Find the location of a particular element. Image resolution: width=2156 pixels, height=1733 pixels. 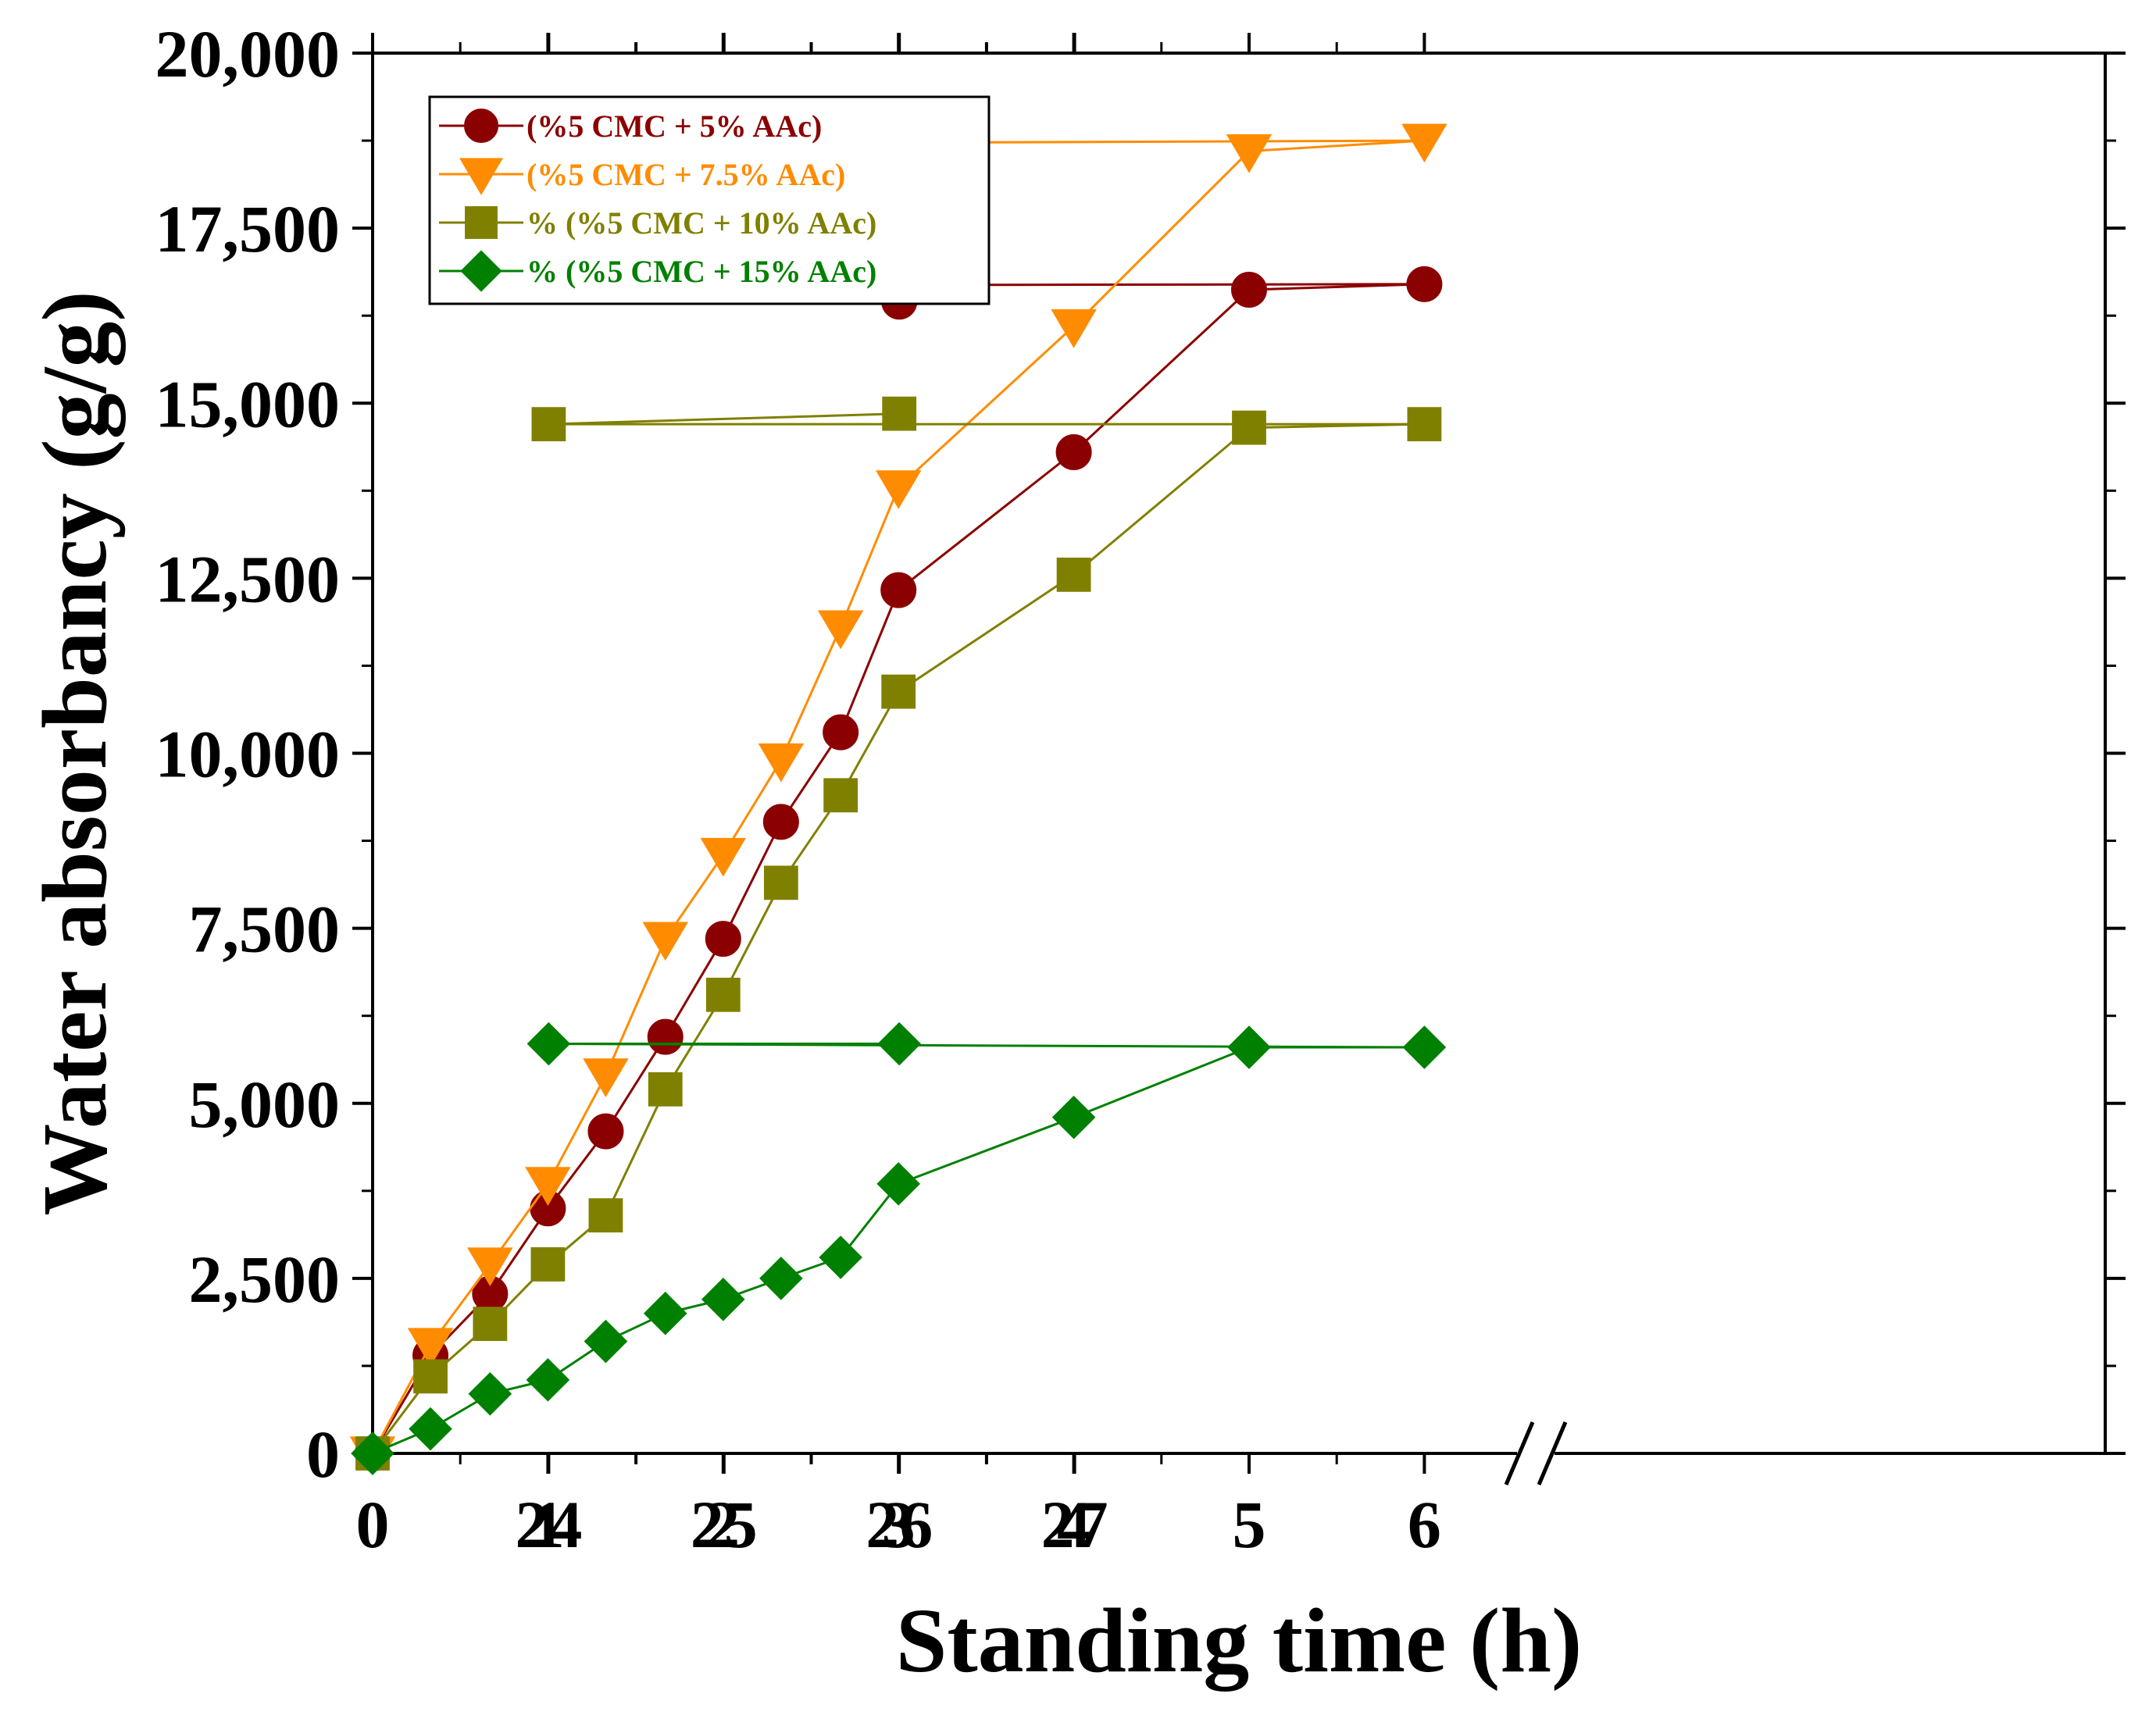

x-tick-label: 25 is located at coordinates (725, 1524).